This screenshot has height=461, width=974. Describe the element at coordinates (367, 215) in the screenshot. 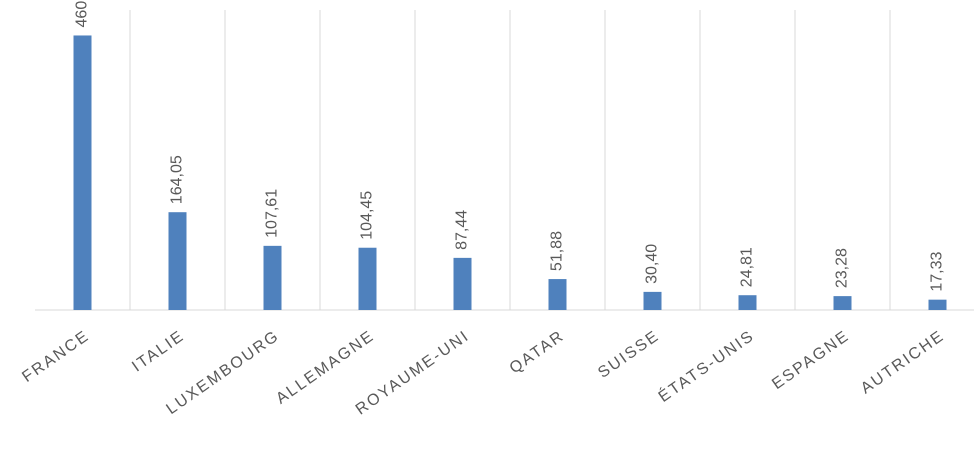

I see `value-label: 104,45` at that location.